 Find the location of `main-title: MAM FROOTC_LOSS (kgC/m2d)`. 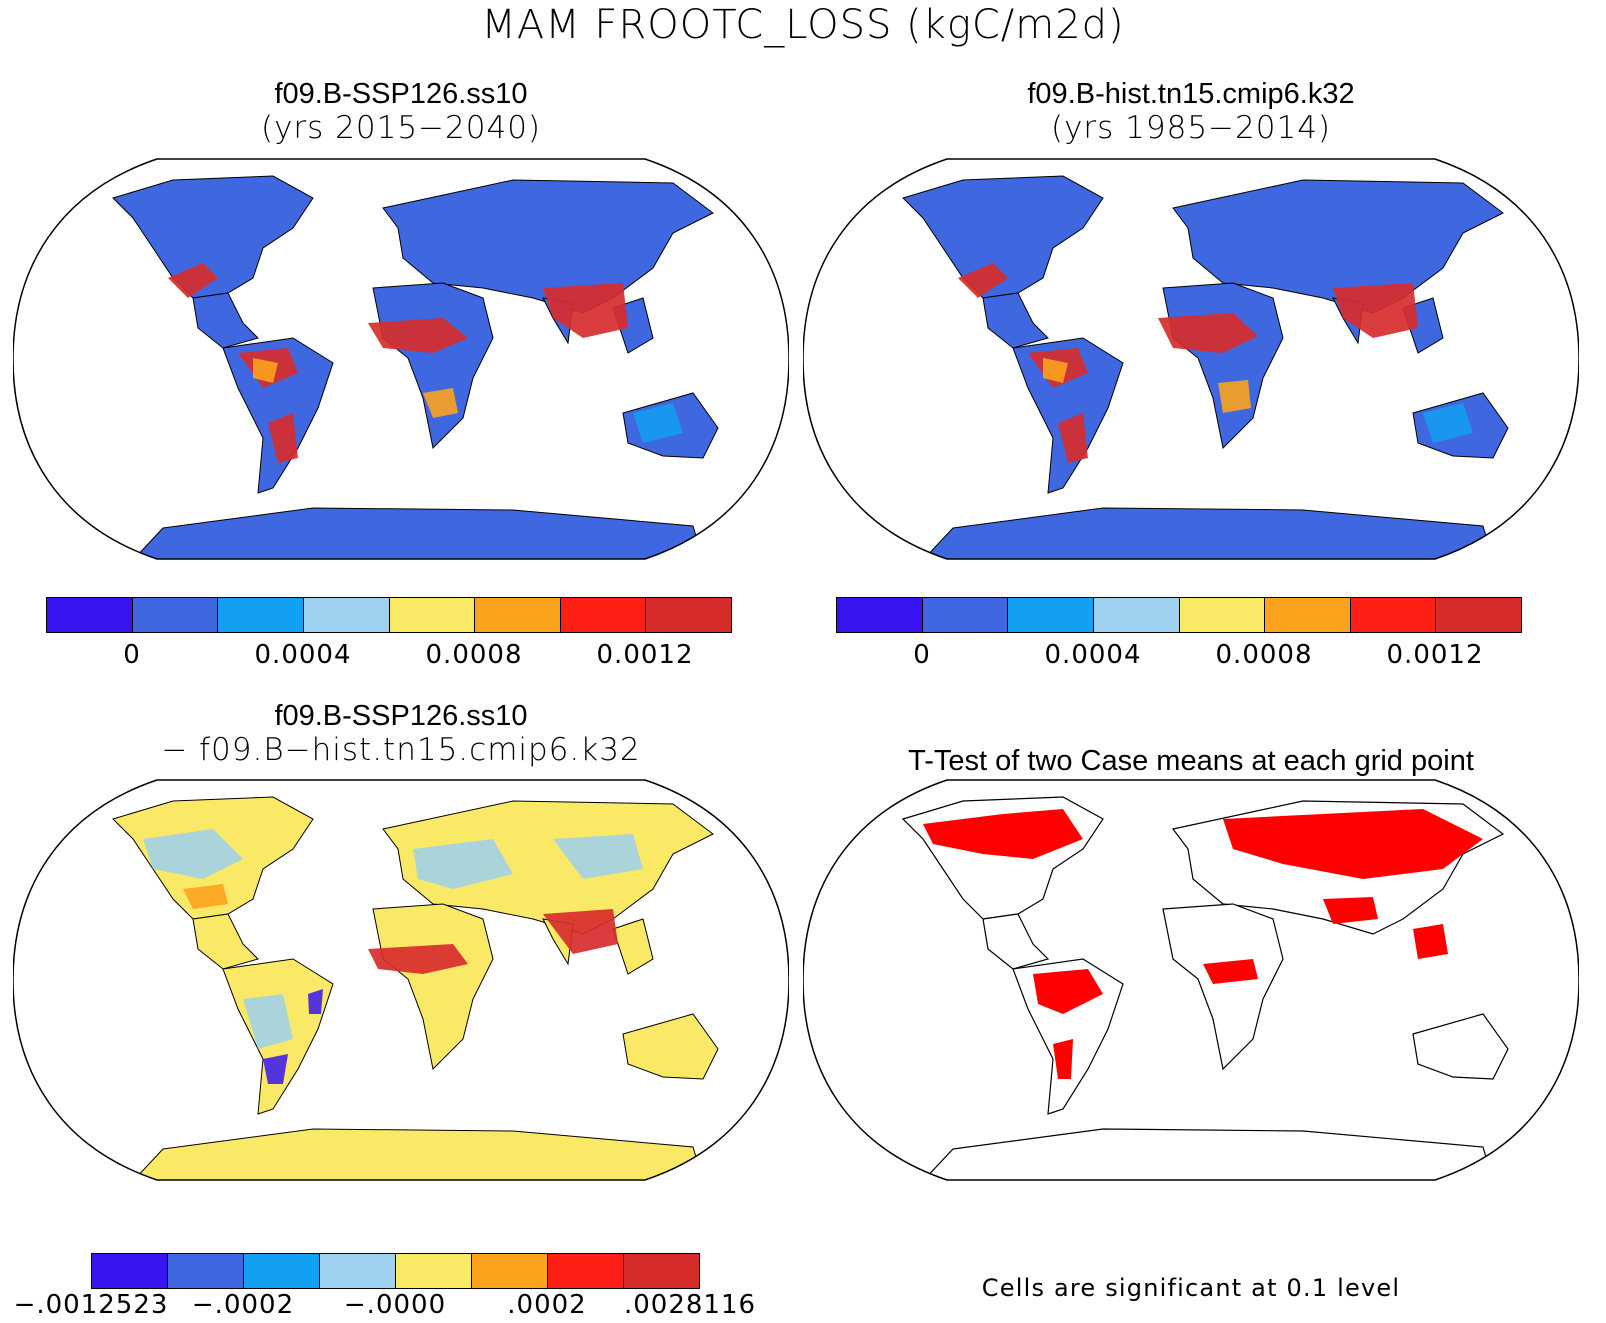

main-title: MAM FROOTC_LOSS (kgC/m2d) is located at coordinates (803, 25).